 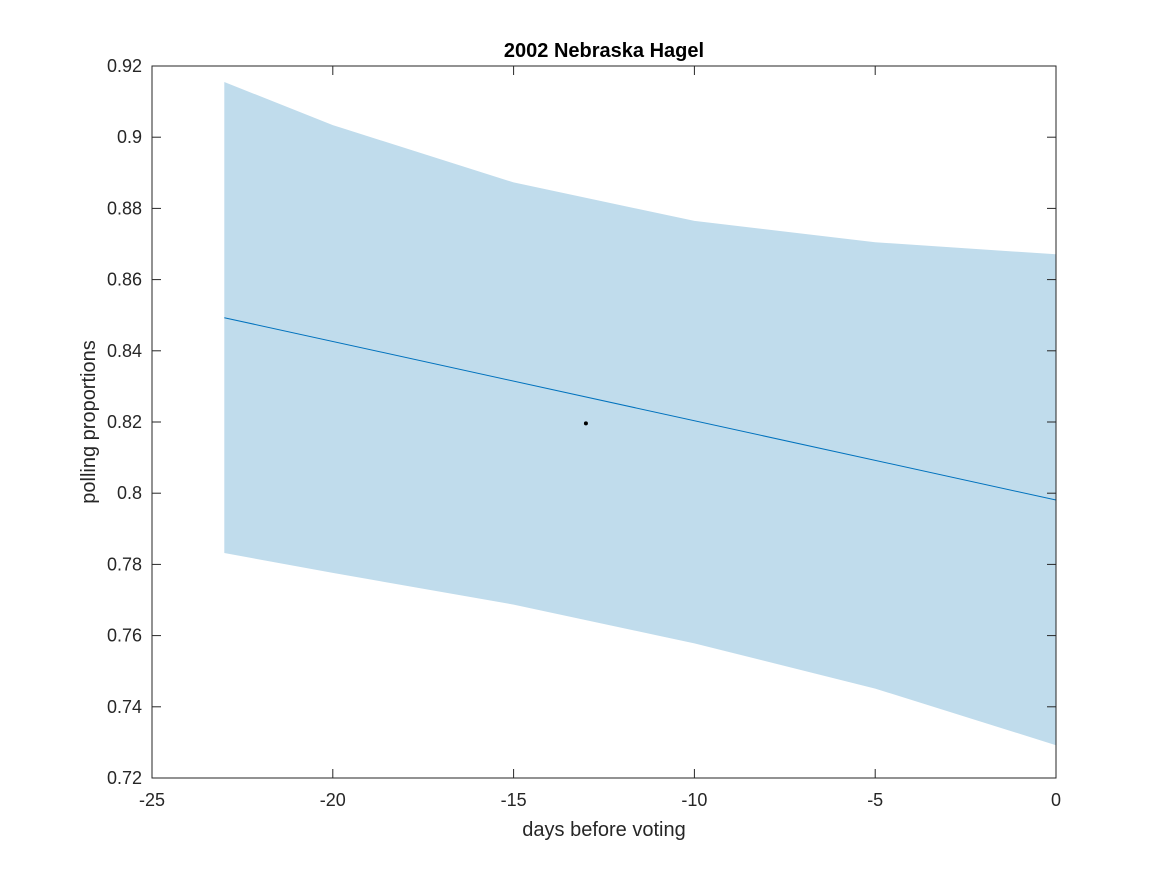 What do you see at coordinates (124, 422) in the screenshot?
I see `y-tick-label: 0.82` at bounding box center [124, 422].